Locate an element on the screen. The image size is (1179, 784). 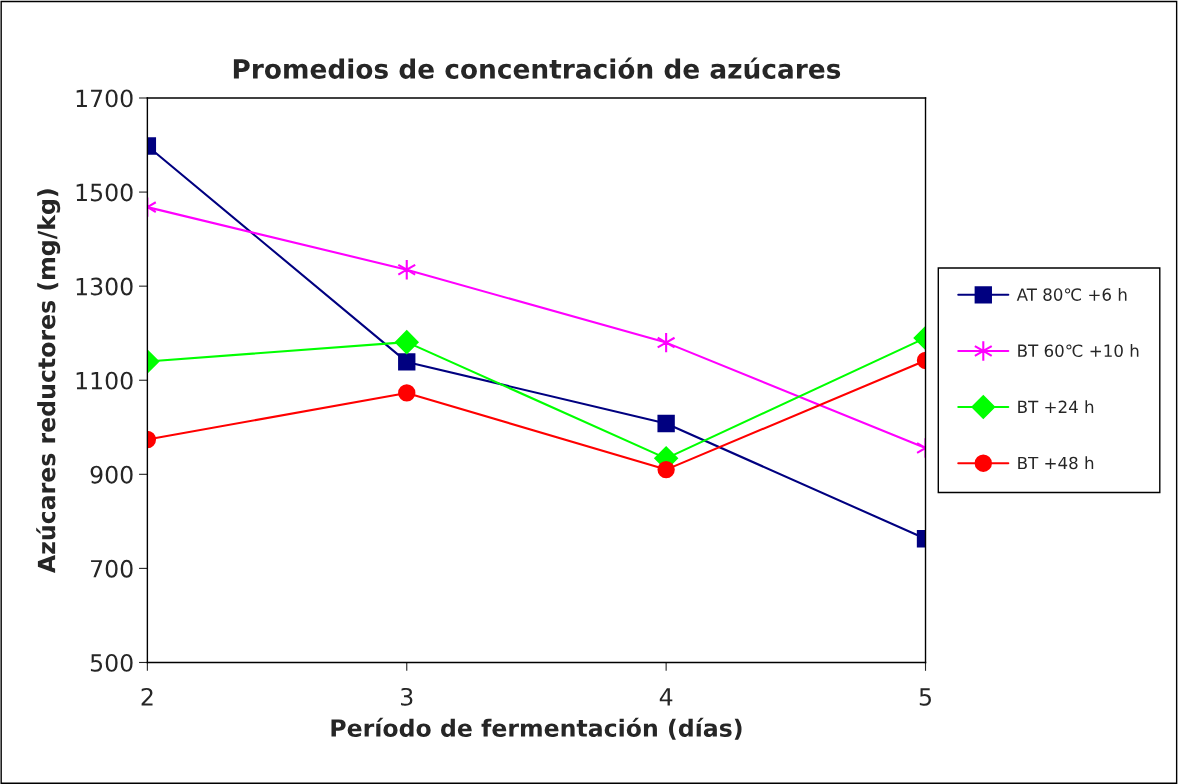
chart-title: Promedios de concentración de azúcares is located at coordinates (537, 68).